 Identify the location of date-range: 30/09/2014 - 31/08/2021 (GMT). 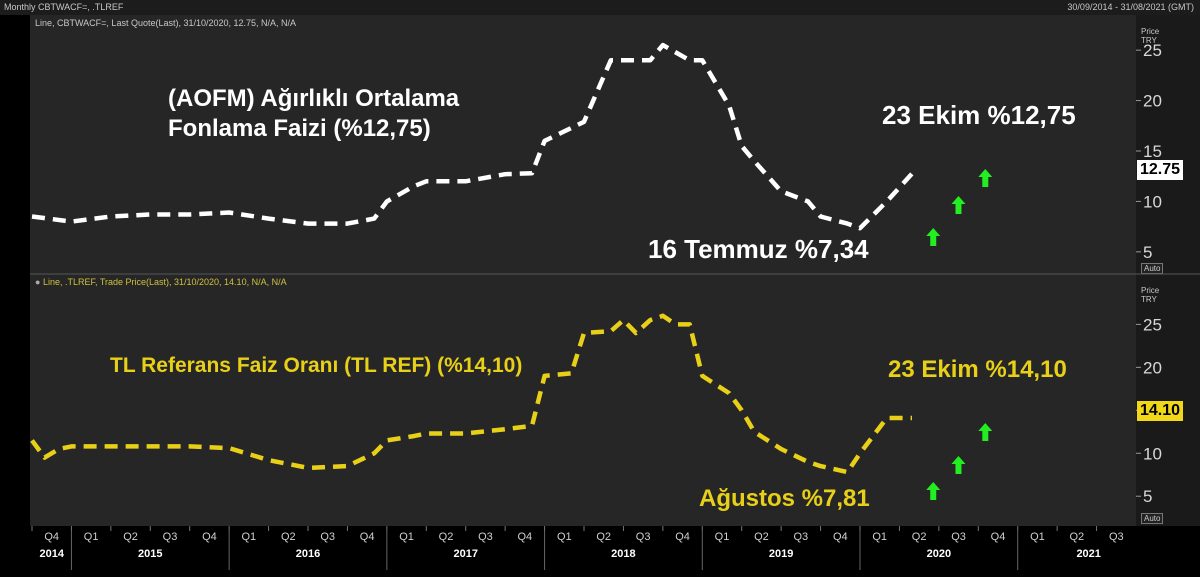
(1130, 7).